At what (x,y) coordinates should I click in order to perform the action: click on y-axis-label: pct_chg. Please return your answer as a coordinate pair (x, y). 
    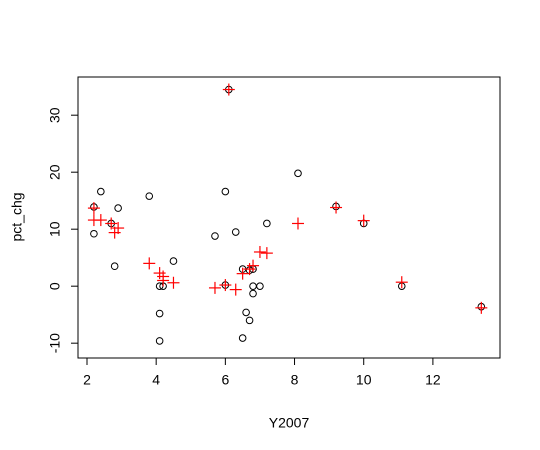
    Looking at the image, I should click on (17, 216).